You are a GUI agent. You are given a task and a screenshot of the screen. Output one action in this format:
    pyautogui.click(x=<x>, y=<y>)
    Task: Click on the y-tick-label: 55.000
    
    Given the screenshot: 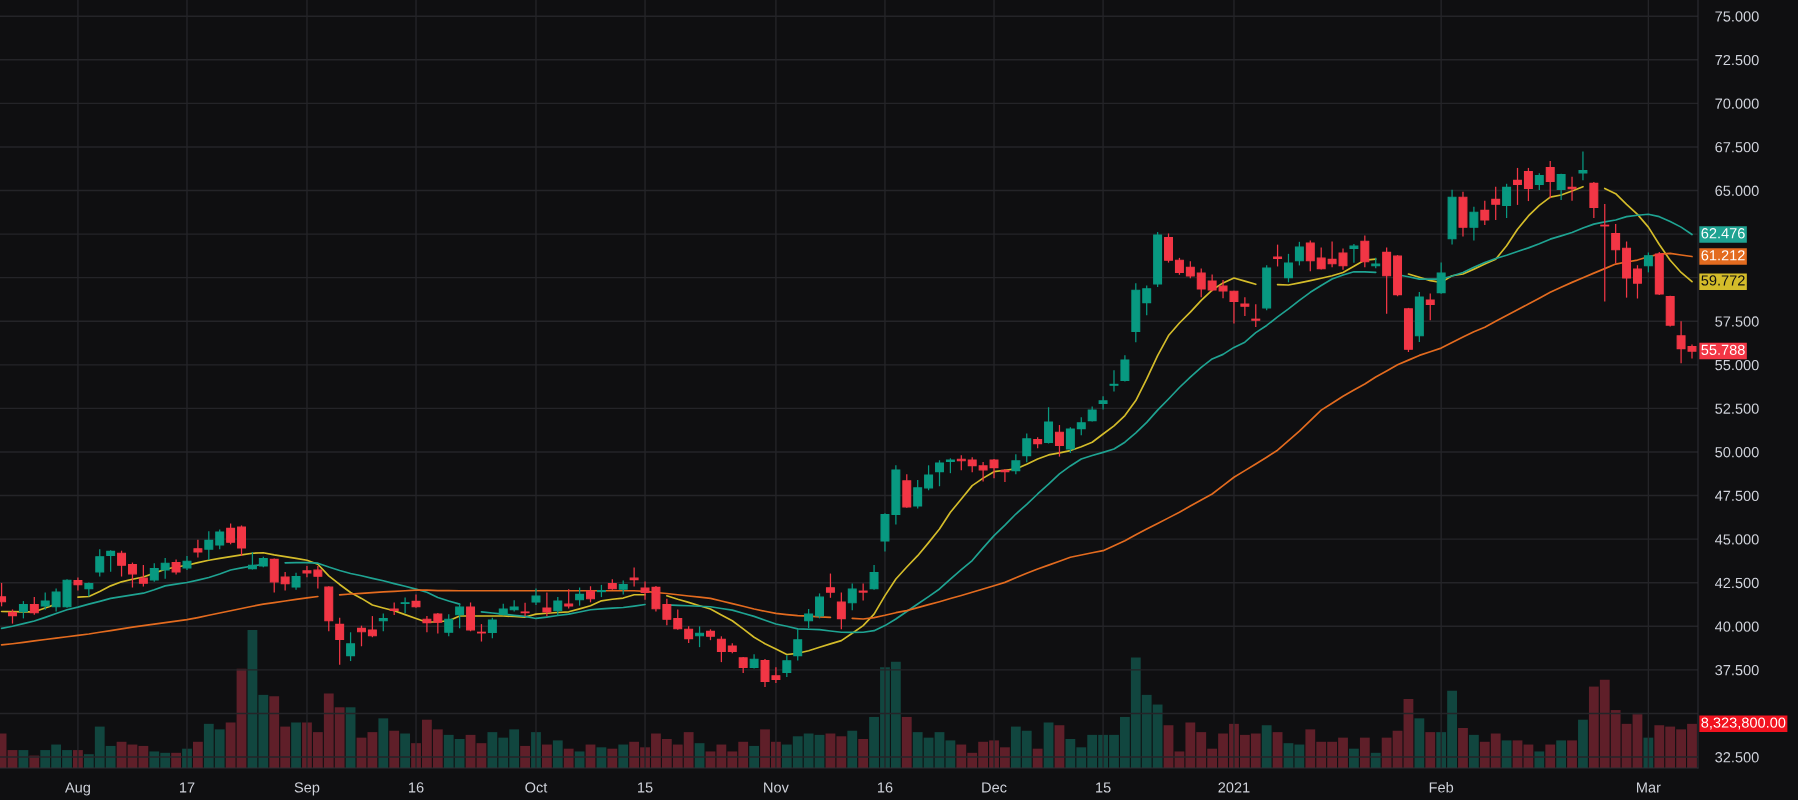 What is the action you would take?
    pyautogui.click(x=1737, y=365)
    